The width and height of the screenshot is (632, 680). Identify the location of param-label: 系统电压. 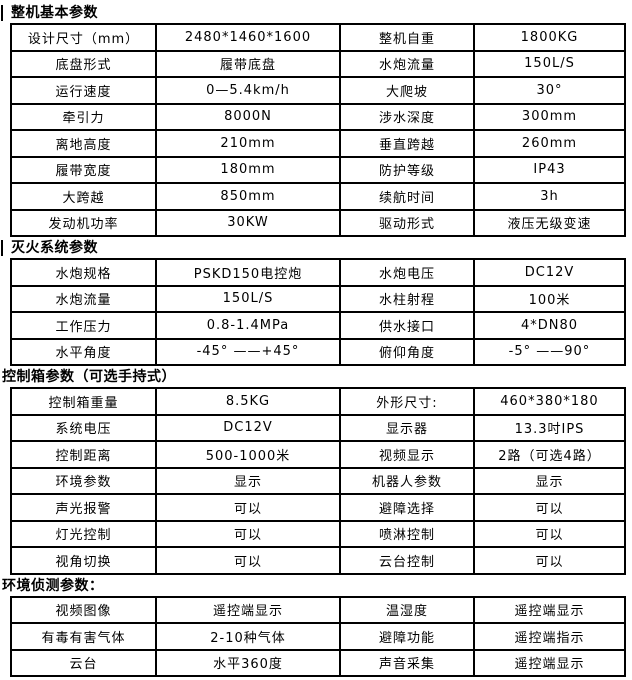
(83, 427).